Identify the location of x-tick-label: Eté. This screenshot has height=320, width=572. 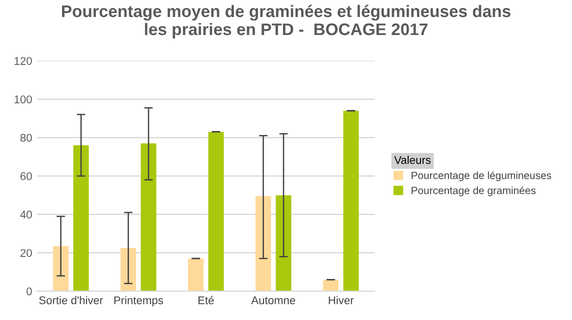
(206, 300).